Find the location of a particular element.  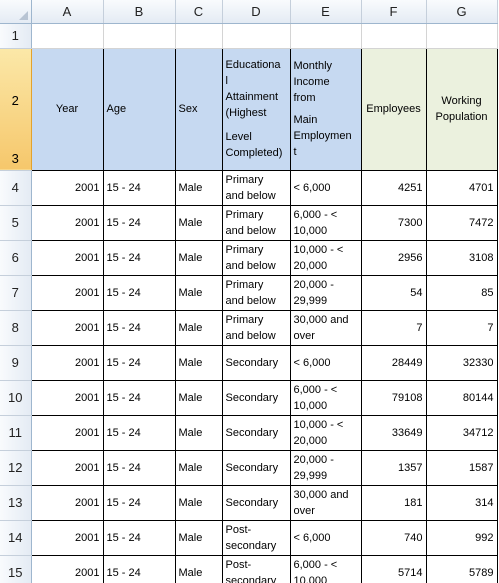

row-header-2-3: 2 3 is located at coordinates (16, 109).